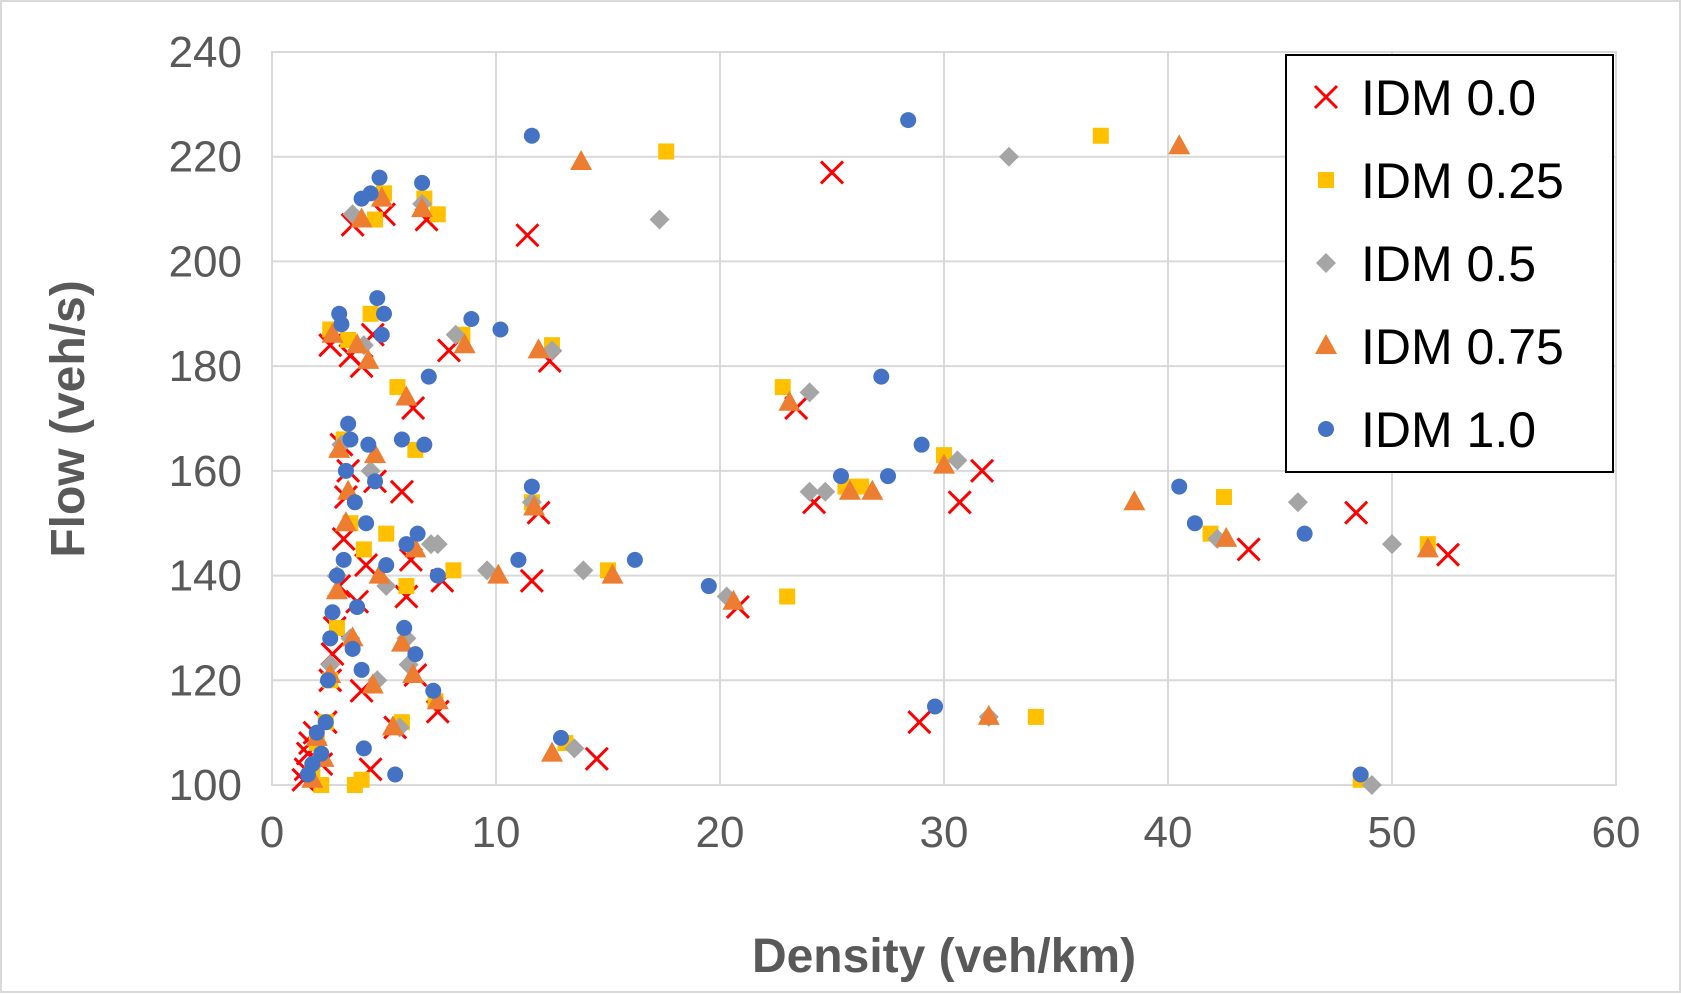 The width and height of the screenshot is (1681, 995). Describe the element at coordinates (205, 52) in the screenshot. I see `y-tick-label: 240` at that location.